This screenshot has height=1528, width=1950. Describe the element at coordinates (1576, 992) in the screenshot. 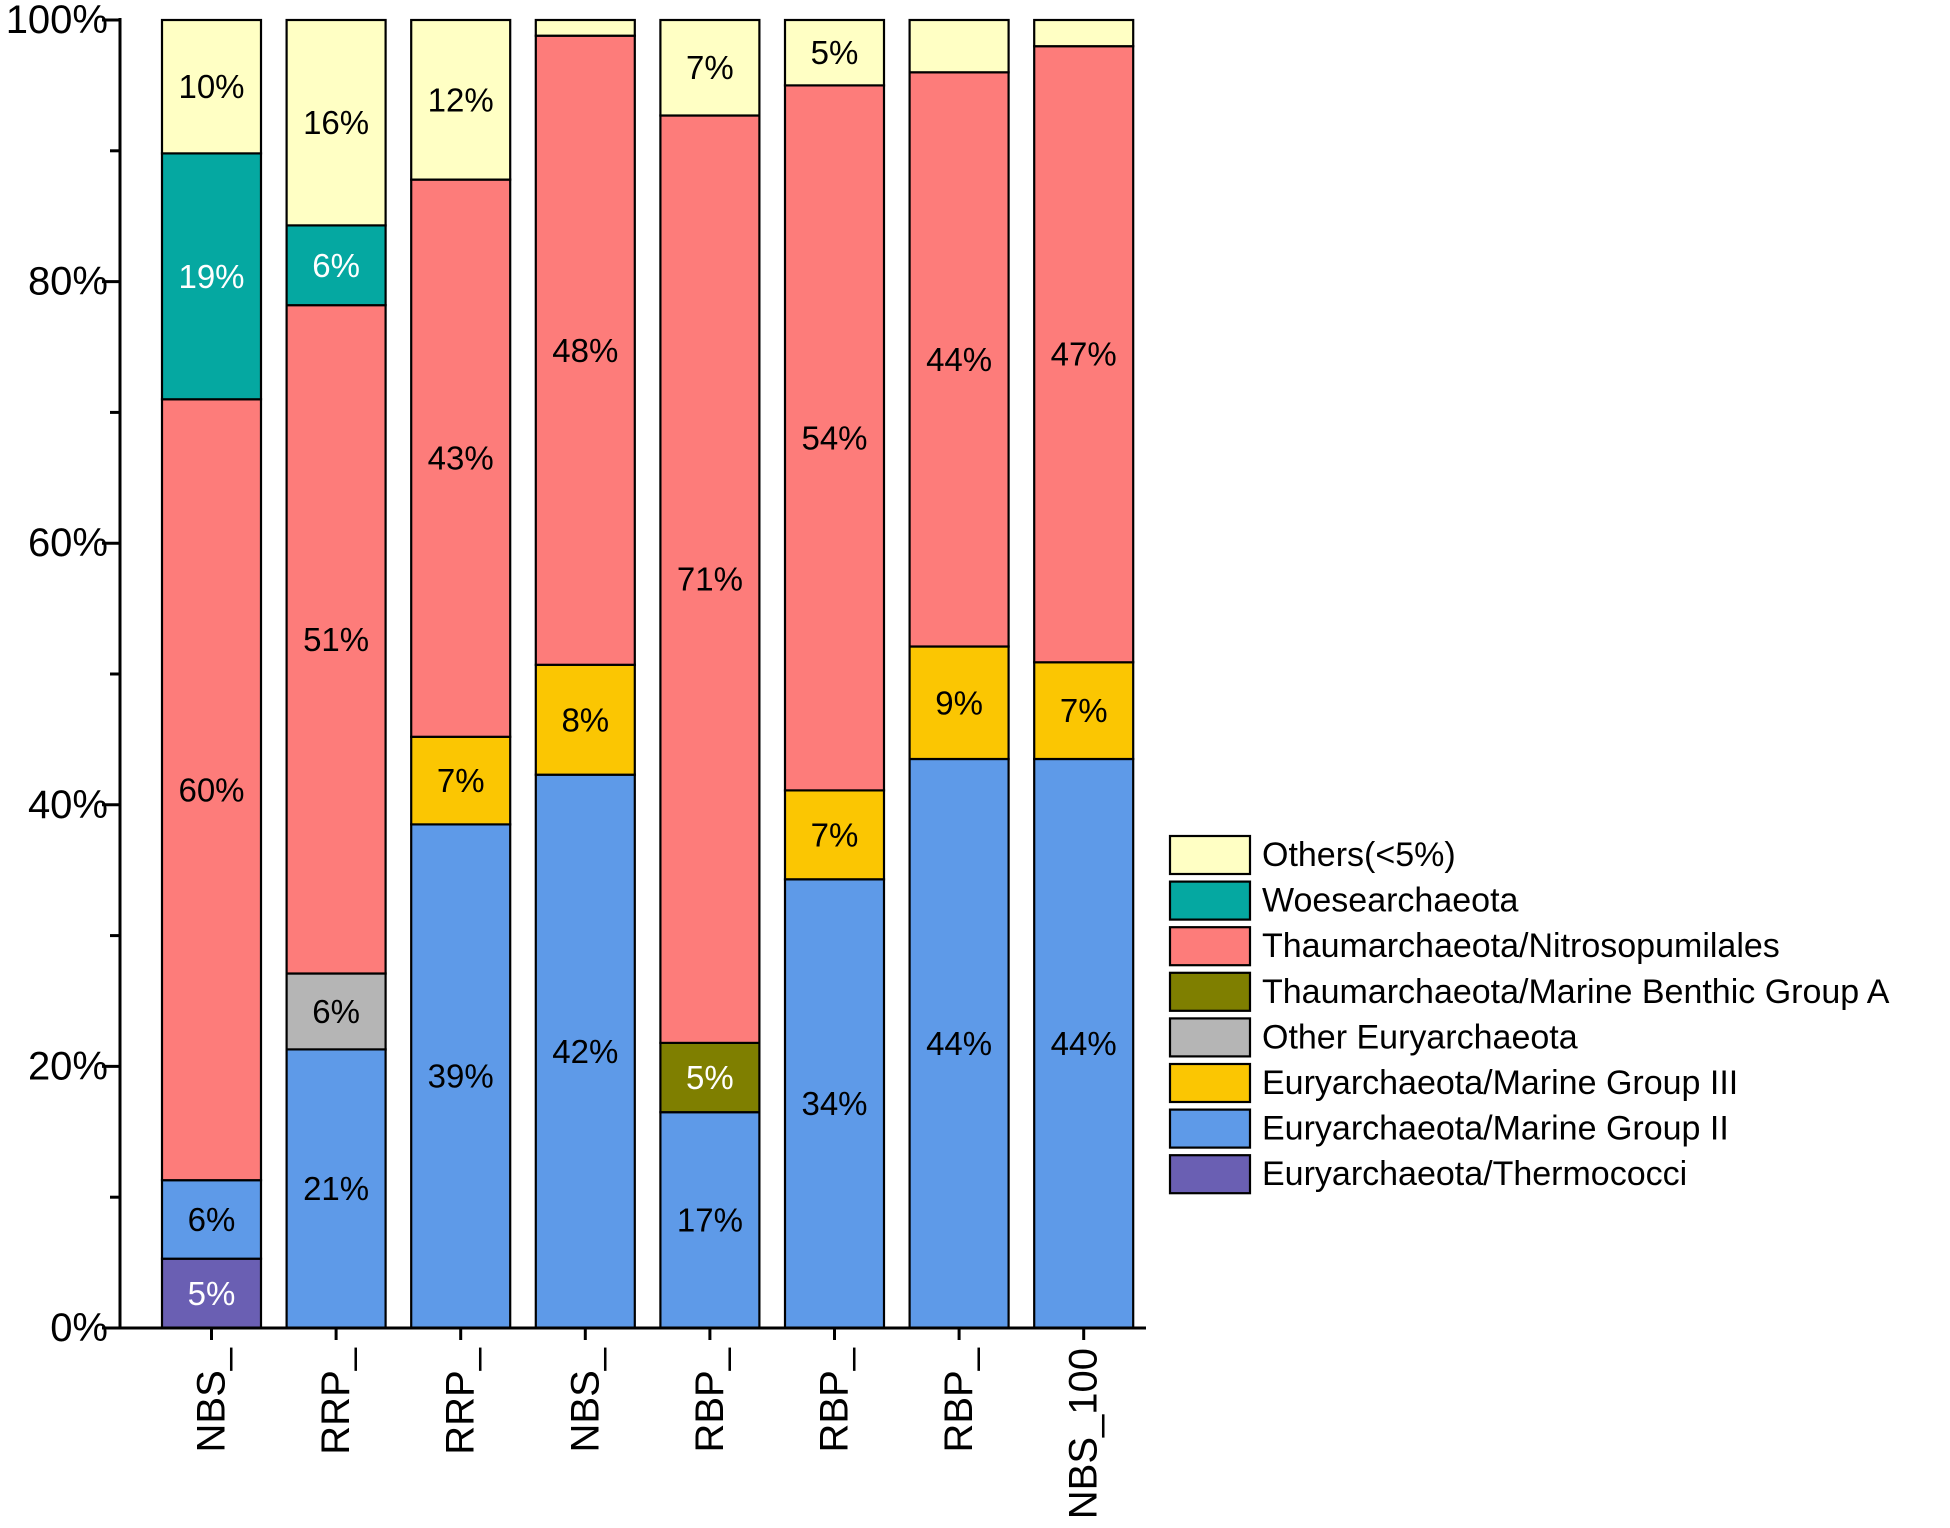

I see `legend-label-3: Thaumarchaeota/Marine Benthic Group A` at that location.